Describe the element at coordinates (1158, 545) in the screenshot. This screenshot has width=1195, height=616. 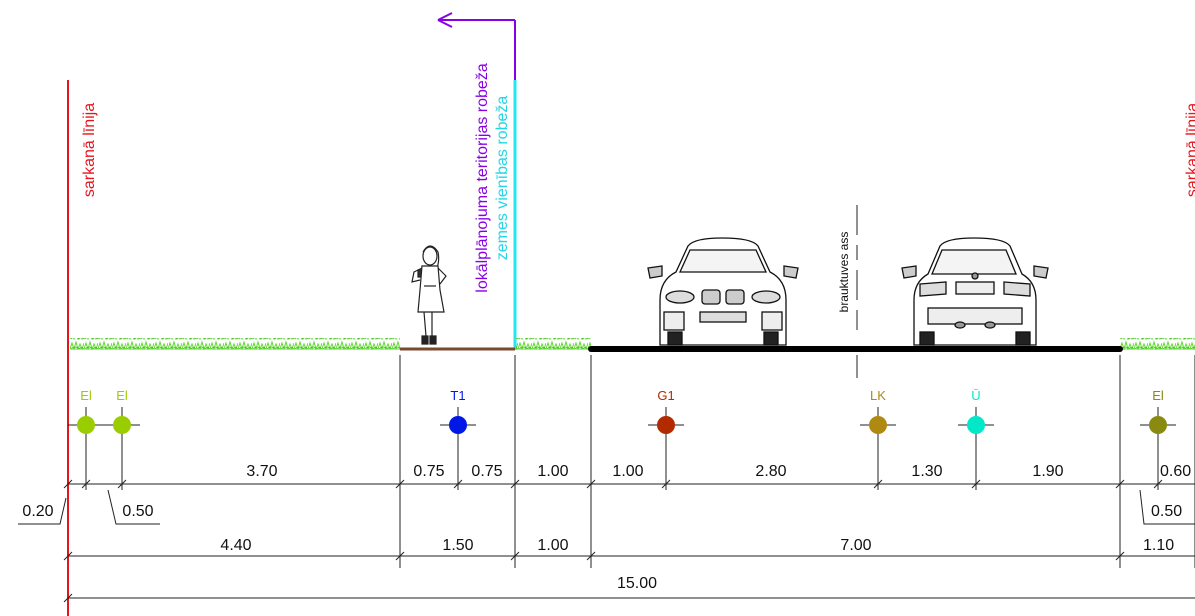
I see `dim-1-10: 1.10` at that location.